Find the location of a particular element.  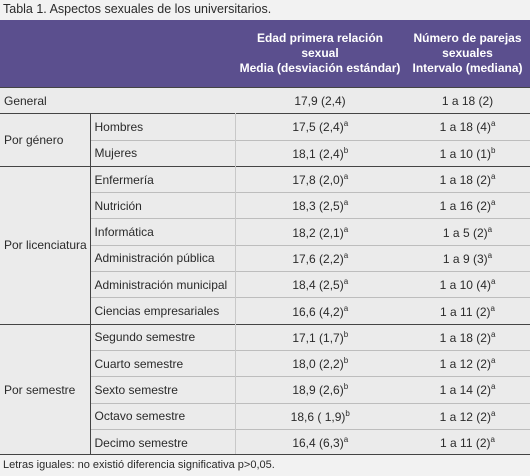

value-cell: 1 a 9 (3)a is located at coordinates (467, 258).